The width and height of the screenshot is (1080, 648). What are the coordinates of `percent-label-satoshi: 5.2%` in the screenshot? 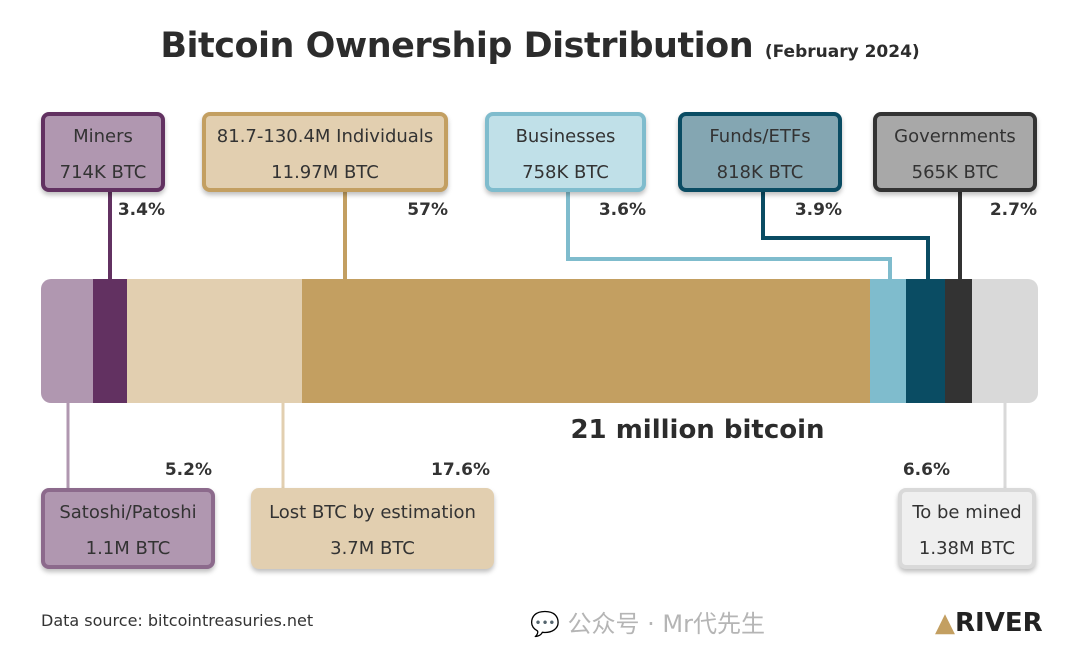 It's located at (188, 470).